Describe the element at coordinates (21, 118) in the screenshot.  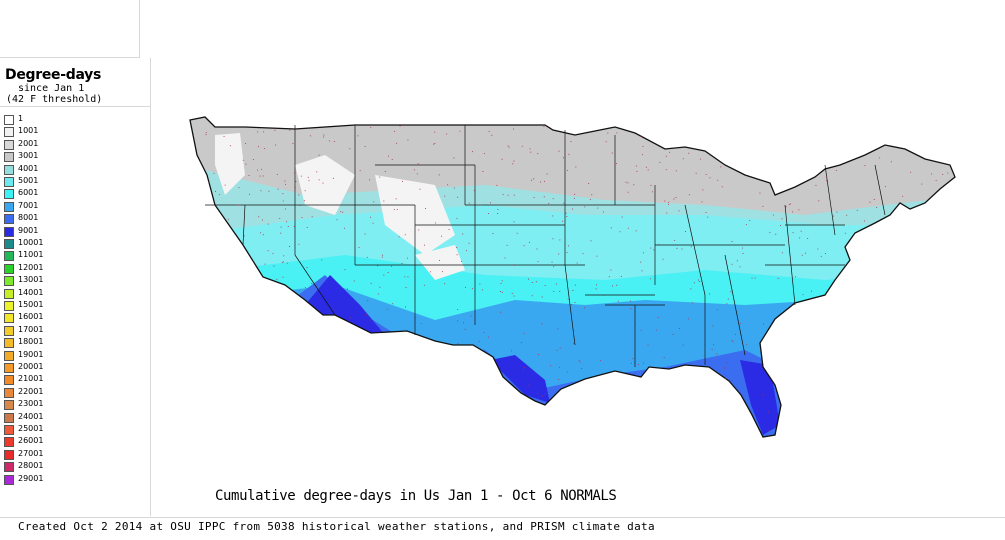
I see `legend-label: 1` at that location.